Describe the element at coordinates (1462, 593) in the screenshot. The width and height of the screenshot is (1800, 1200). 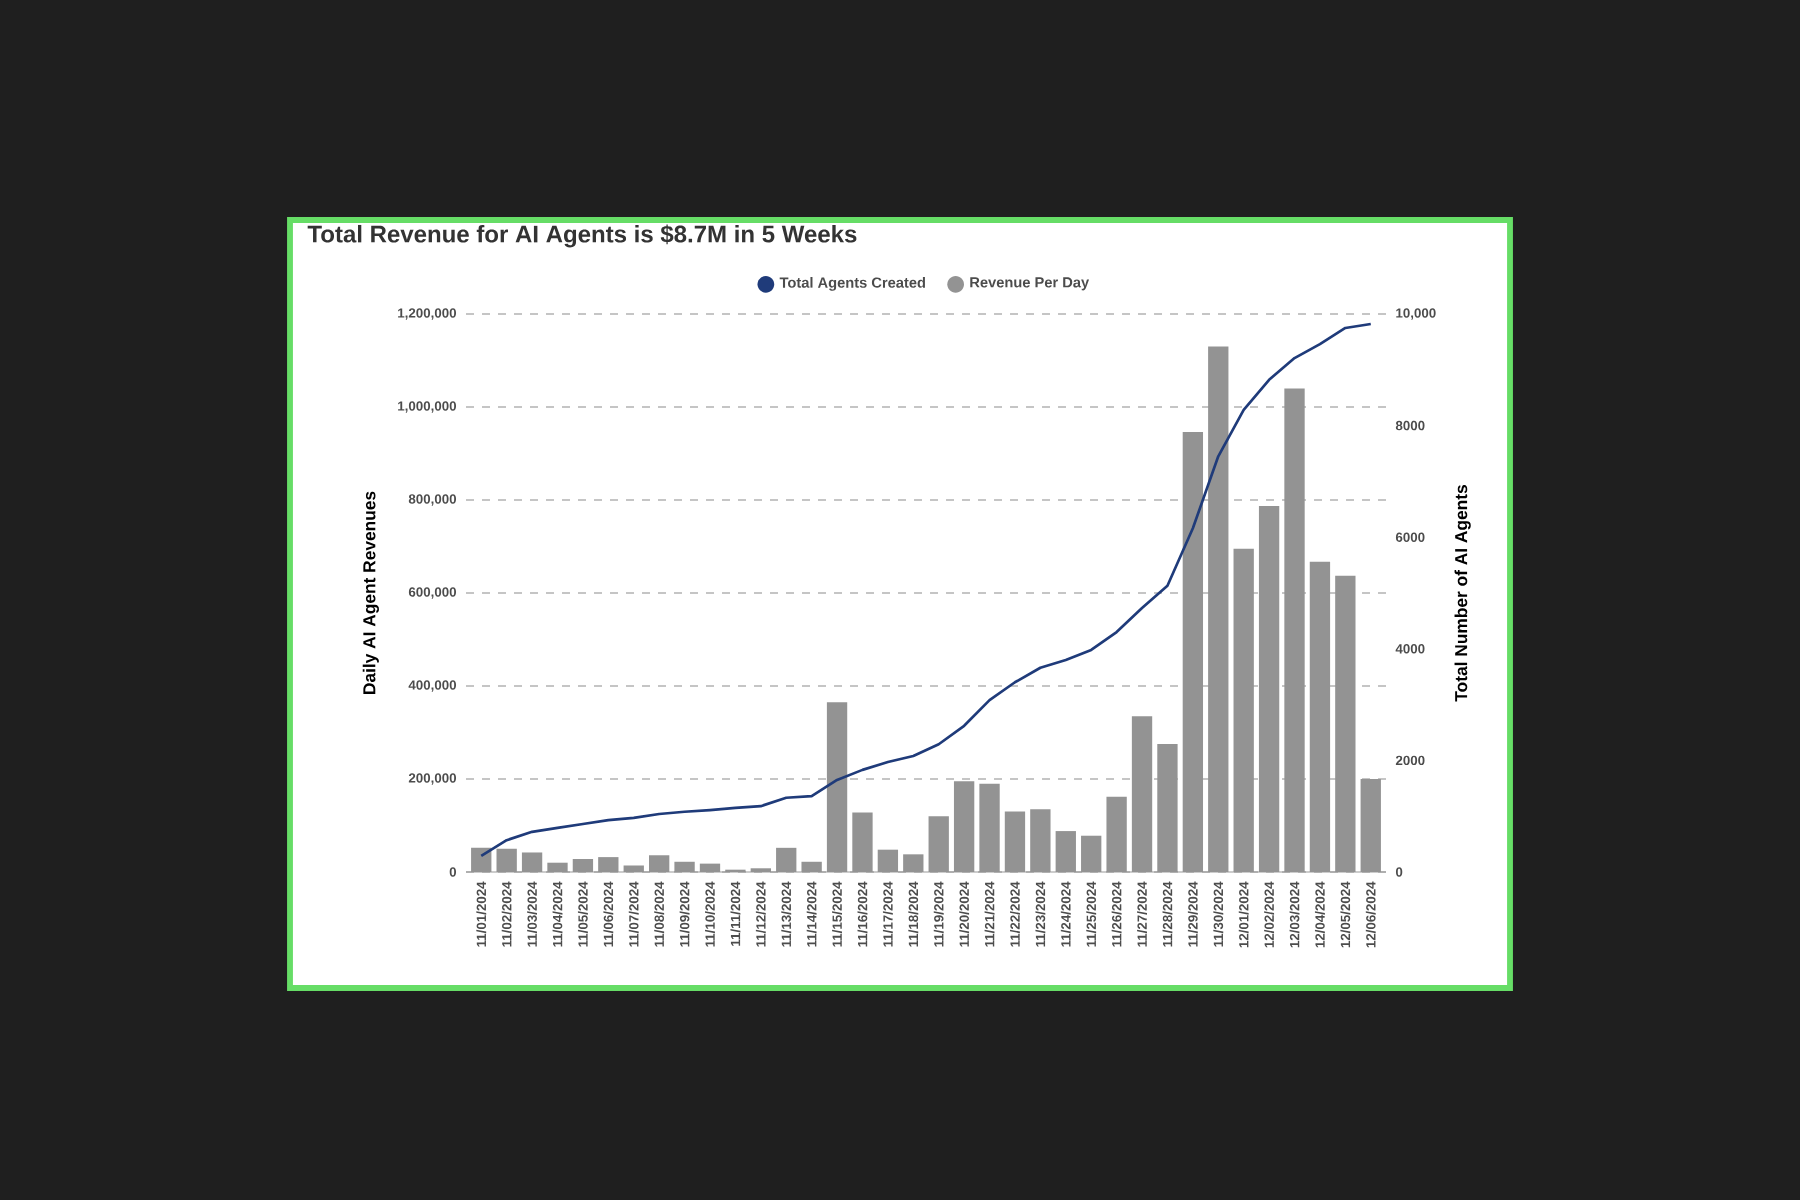
I see `y2-axis-title: Total Number of AI Agents` at that location.